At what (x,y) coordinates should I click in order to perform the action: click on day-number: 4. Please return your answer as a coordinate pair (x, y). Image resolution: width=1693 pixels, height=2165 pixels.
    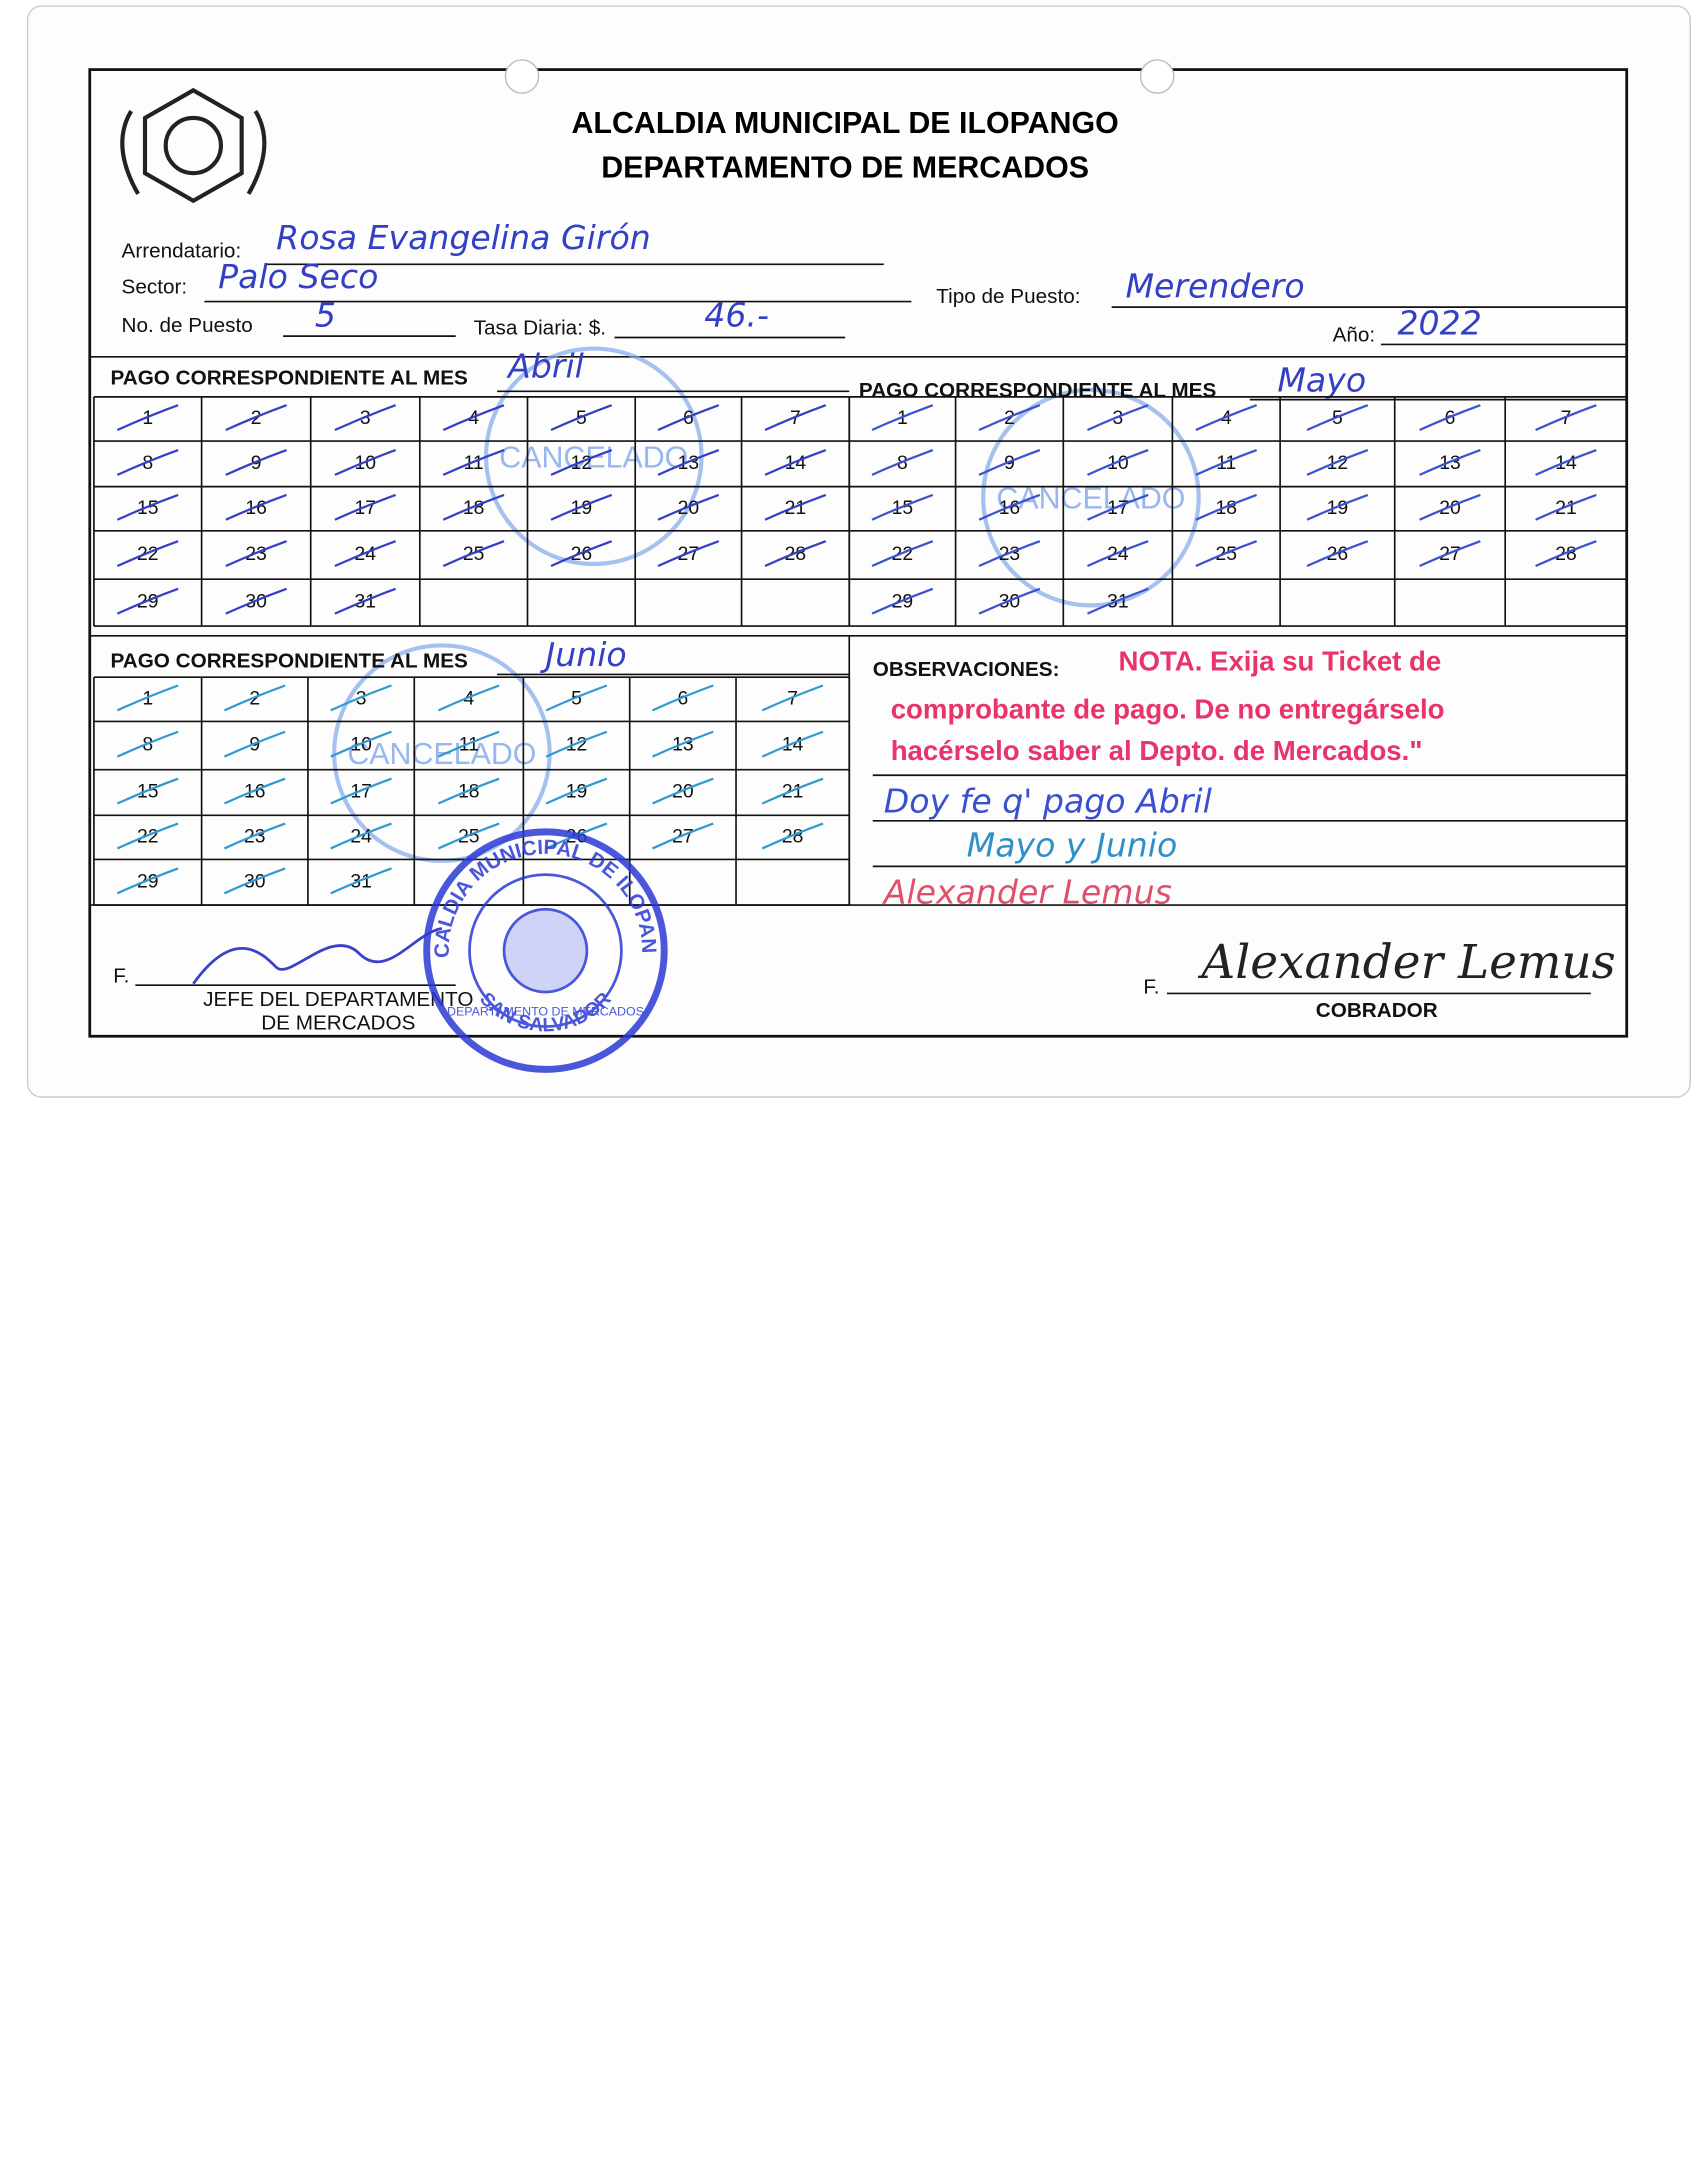
    Looking at the image, I should click on (1226, 418).